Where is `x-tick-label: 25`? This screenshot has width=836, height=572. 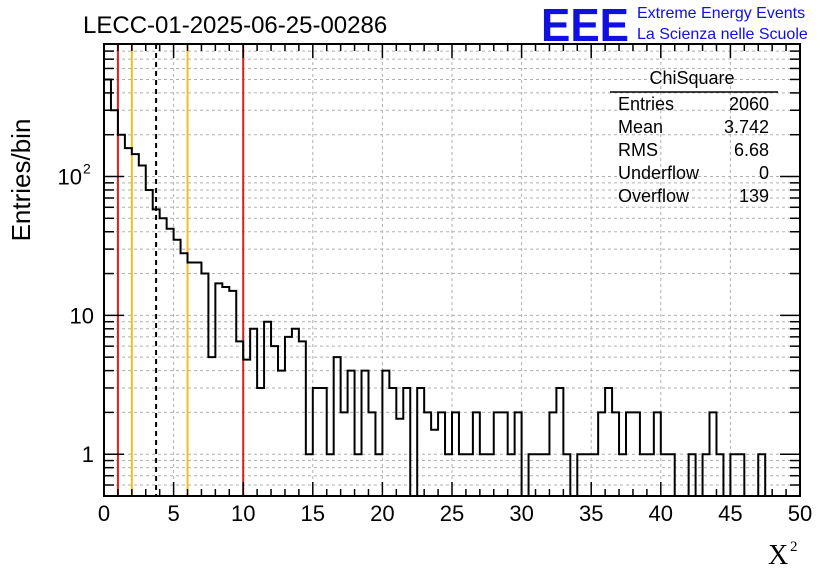
x-tick-label: 25 is located at coordinates (452, 513).